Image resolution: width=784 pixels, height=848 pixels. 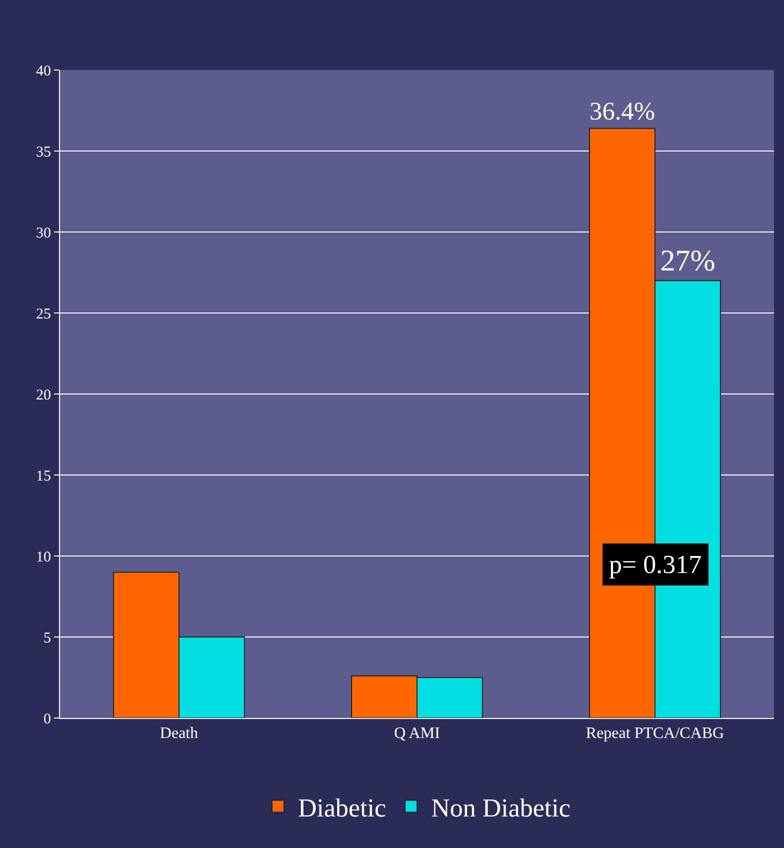 What do you see at coordinates (43, 71) in the screenshot?
I see `y-tick-label: 40` at bounding box center [43, 71].